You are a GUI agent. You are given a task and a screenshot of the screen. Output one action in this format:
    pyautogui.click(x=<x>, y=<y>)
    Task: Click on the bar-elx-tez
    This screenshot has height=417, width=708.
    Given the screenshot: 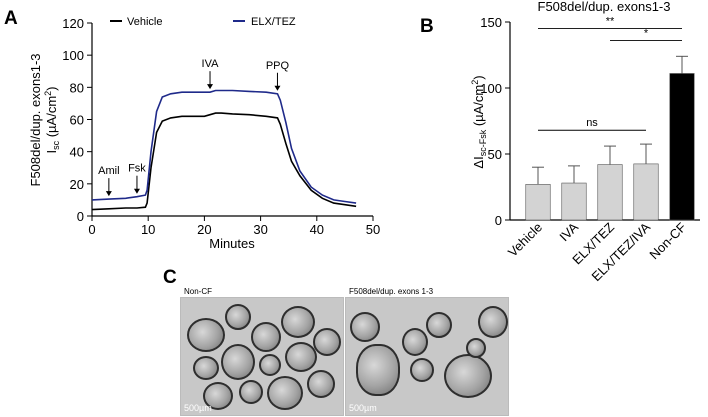 What is the action you would take?
    pyautogui.click(x=610, y=192)
    